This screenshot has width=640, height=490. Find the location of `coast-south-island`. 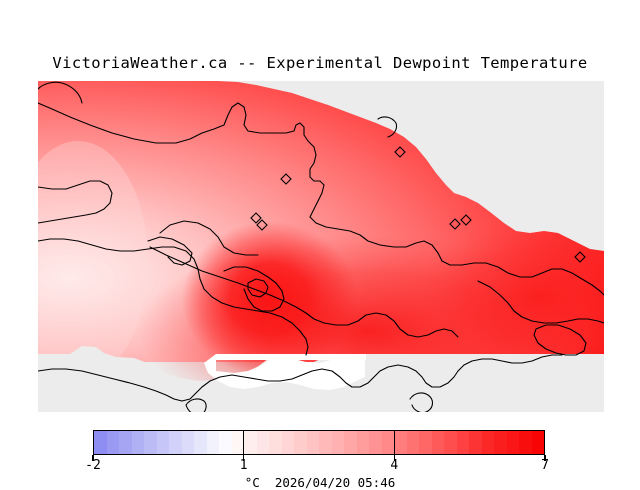

coast-south-island is located at coordinates (173, 297).